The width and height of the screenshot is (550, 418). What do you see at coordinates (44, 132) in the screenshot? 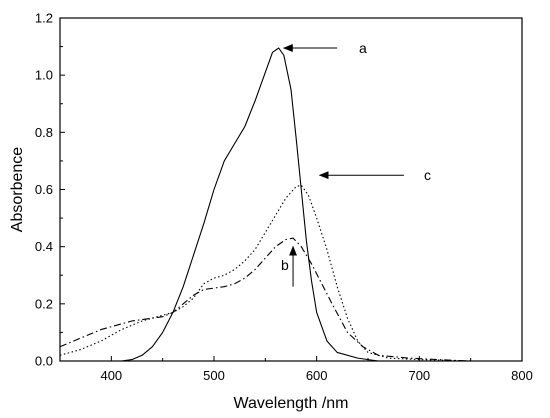
I see `y-tick-label: 0.8` at bounding box center [44, 132].